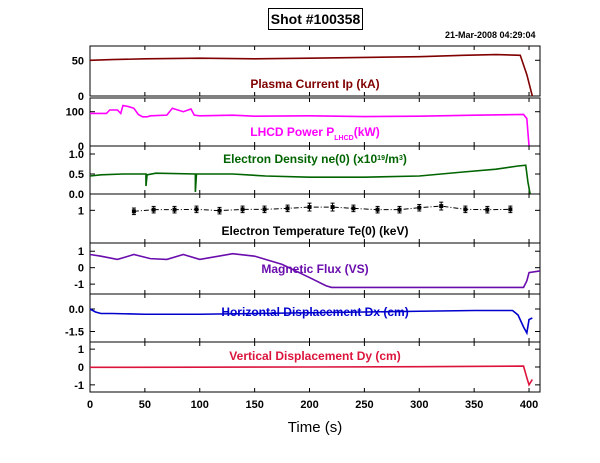  What do you see at coordinates (75, 113) in the screenshot?
I see `y-tick-label: 100` at bounding box center [75, 113].